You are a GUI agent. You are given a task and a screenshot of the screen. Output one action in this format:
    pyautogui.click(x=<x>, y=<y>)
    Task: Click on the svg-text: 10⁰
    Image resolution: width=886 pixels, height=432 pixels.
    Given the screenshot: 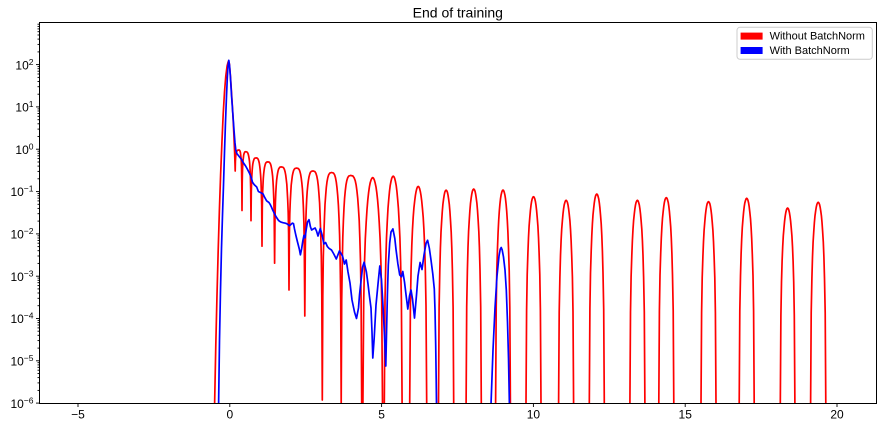 What is the action you would take?
    pyautogui.click(x=24, y=149)
    